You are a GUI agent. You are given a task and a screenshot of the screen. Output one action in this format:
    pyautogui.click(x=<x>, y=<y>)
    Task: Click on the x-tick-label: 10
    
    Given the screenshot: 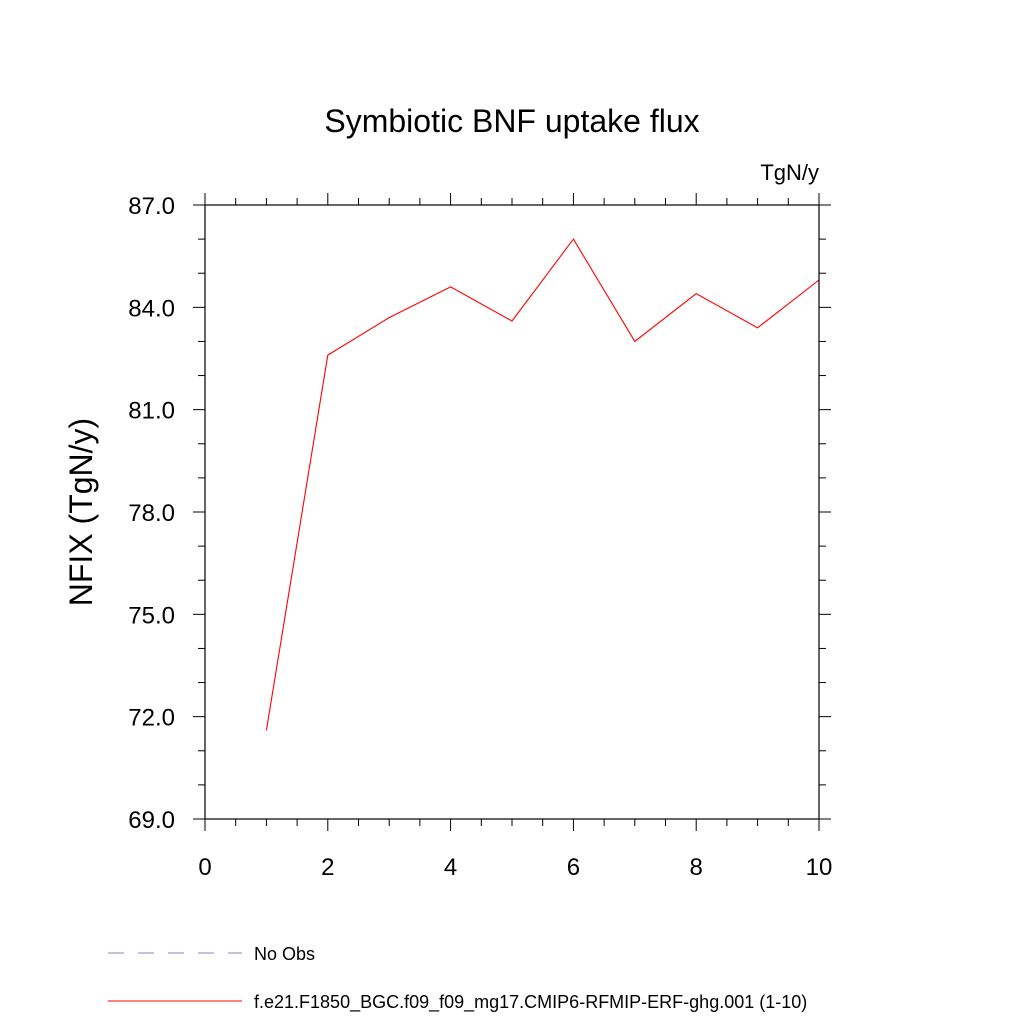 What is the action you would take?
    pyautogui.click(x=819, y=867)
    